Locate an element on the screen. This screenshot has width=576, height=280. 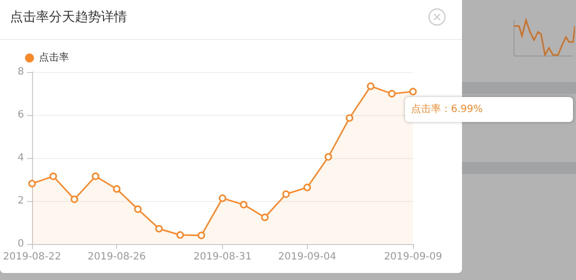
y-tick-label: 4 is located at coordinates (21, 158).